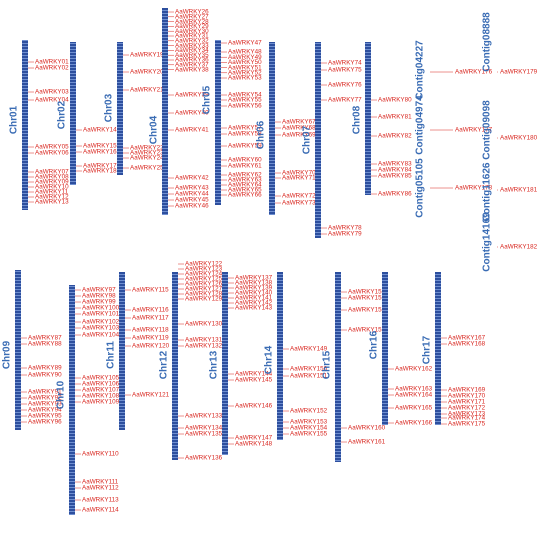 This screenshot has height=542, width=550. Describe the element at coordinates (395, 100) in the screenshot. I see `gene-label: AaWRKY80` at that location.